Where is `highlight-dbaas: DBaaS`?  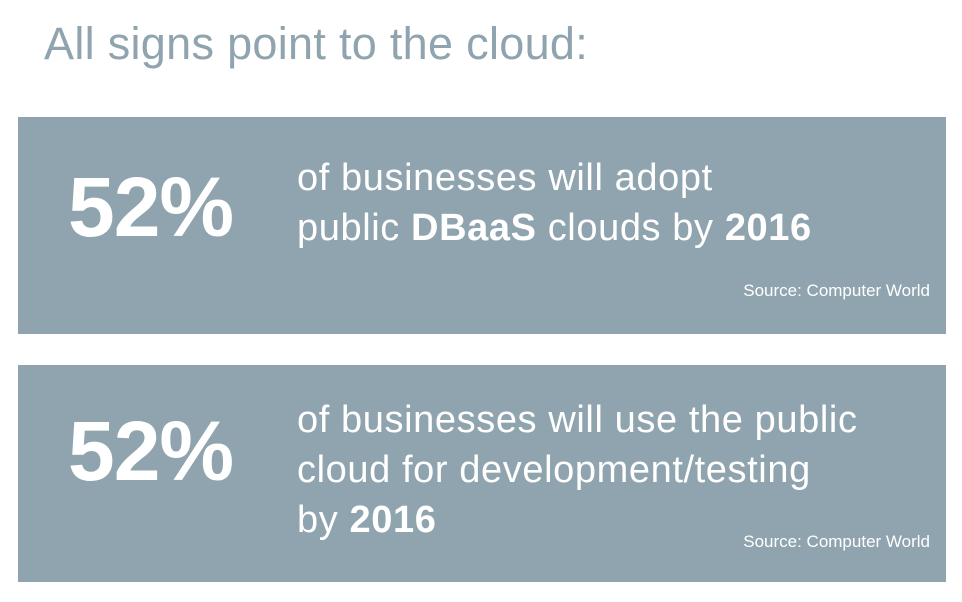 highlight-dbaas: DBaaS is located at coordinates (474, 228).